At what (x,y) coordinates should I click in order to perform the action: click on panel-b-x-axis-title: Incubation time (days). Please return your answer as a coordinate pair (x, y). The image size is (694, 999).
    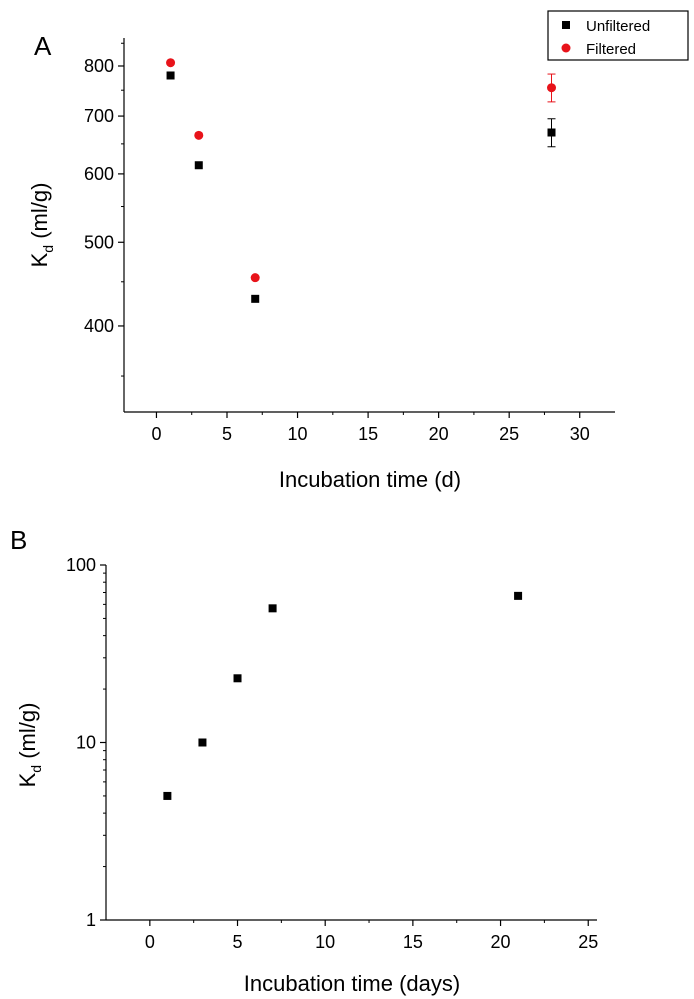
    Looking at the image, I should click on (352, 983).